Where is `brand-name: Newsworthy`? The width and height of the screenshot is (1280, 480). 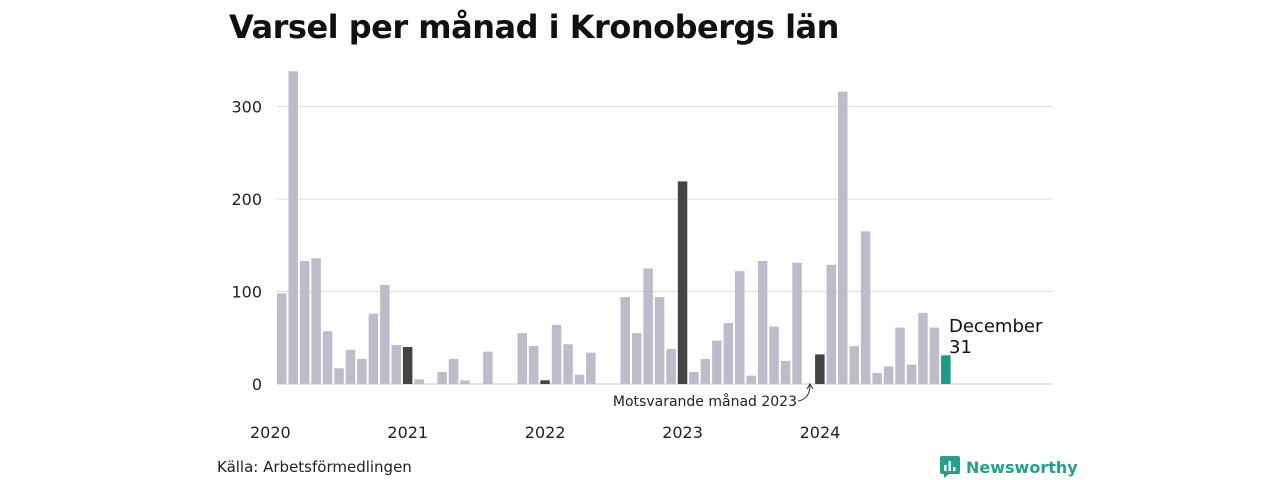 brand-name: Newsworthy is located at coordinates (1022, 467).